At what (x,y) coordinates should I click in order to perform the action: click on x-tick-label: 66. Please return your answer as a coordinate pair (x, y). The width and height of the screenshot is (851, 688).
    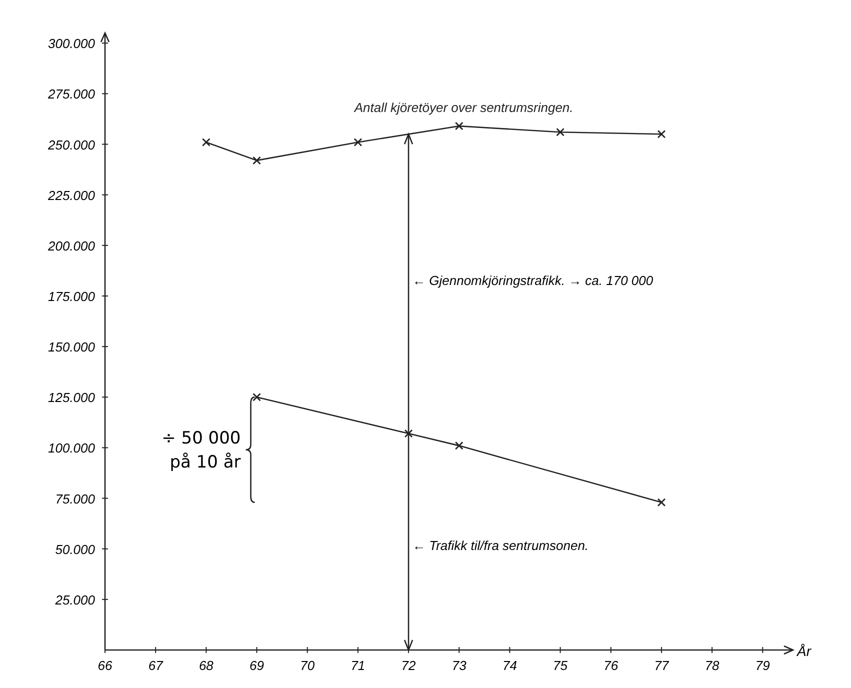
    Looking at the image, I should click on (105, 665).